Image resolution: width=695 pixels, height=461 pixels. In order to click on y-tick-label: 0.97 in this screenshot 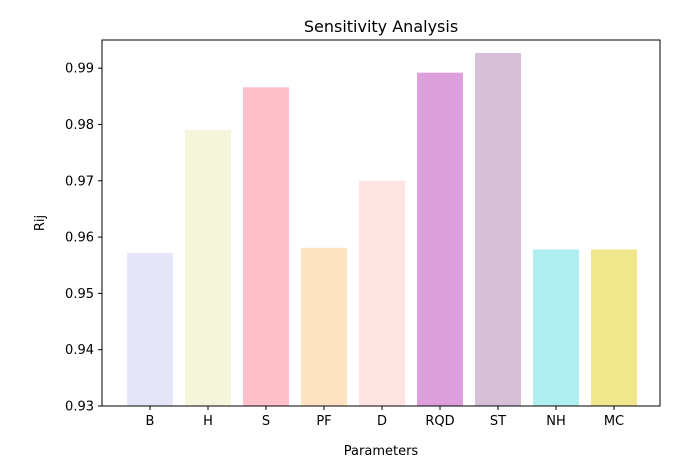, I will do `click(79, 181)`.